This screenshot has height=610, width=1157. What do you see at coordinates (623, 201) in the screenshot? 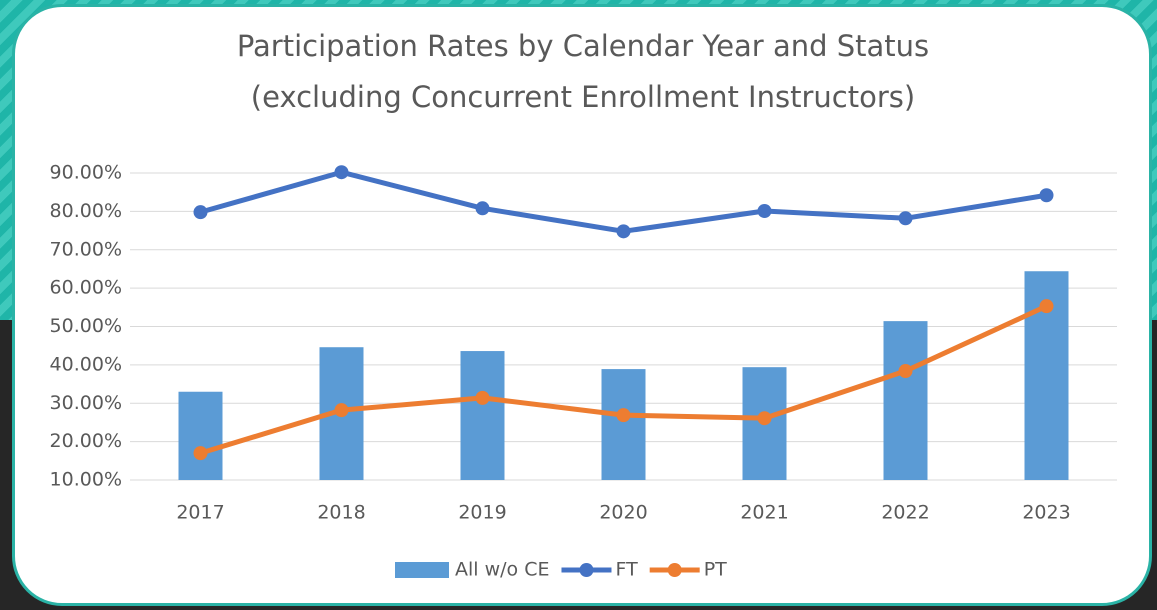
I see `line` at bounding box center [623, 201].